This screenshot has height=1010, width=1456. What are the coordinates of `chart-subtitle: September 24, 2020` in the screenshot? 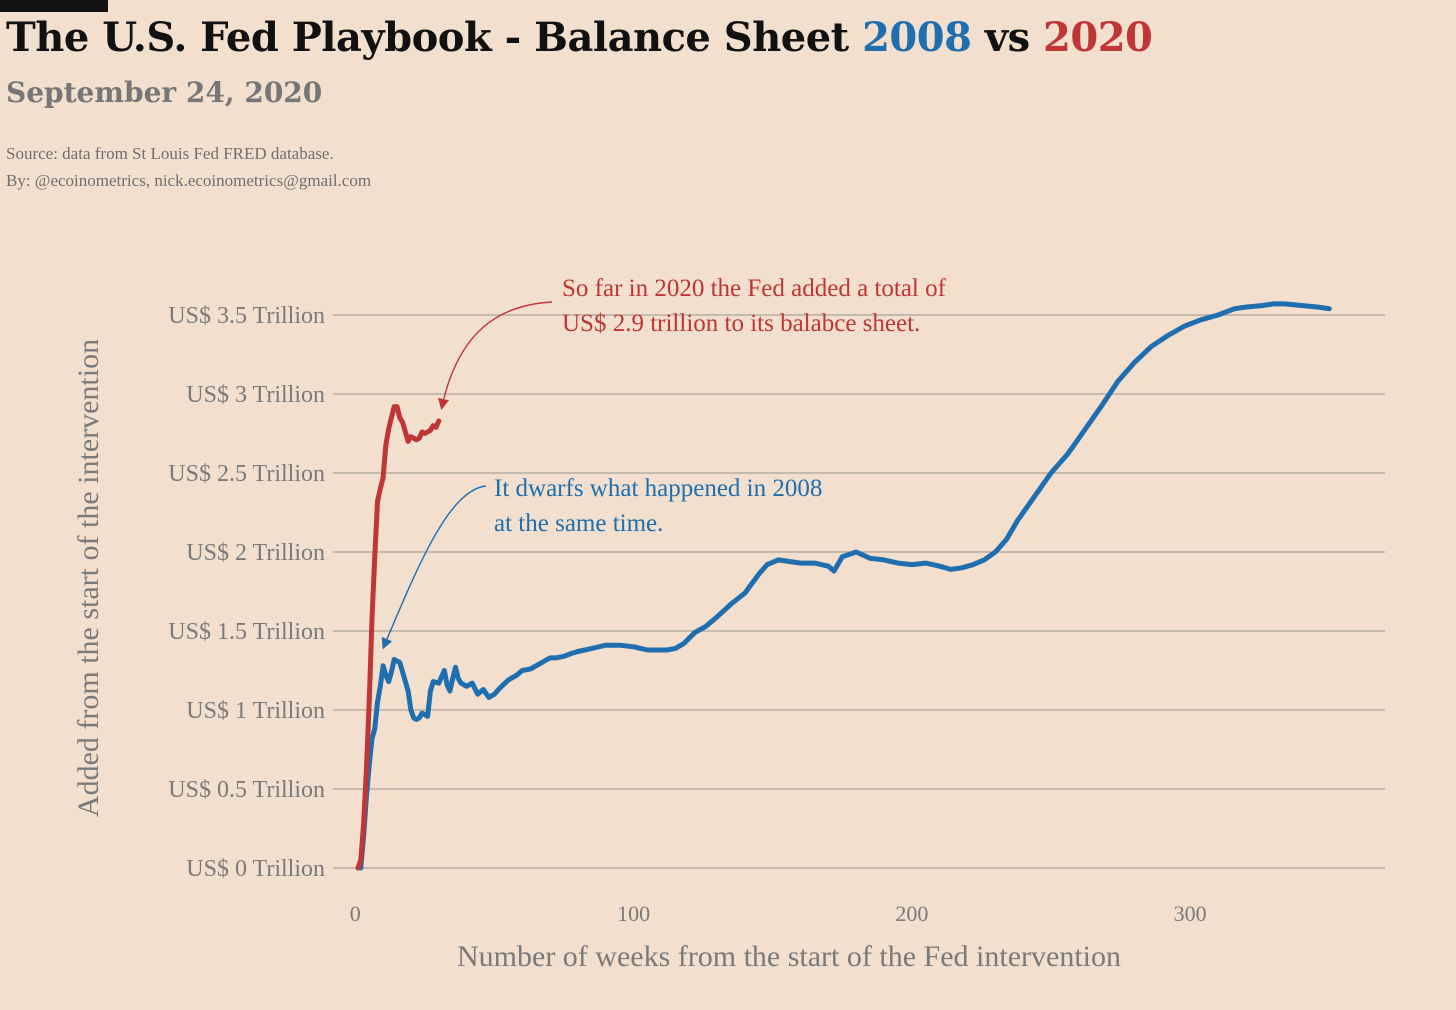 It's located at (164, 92).